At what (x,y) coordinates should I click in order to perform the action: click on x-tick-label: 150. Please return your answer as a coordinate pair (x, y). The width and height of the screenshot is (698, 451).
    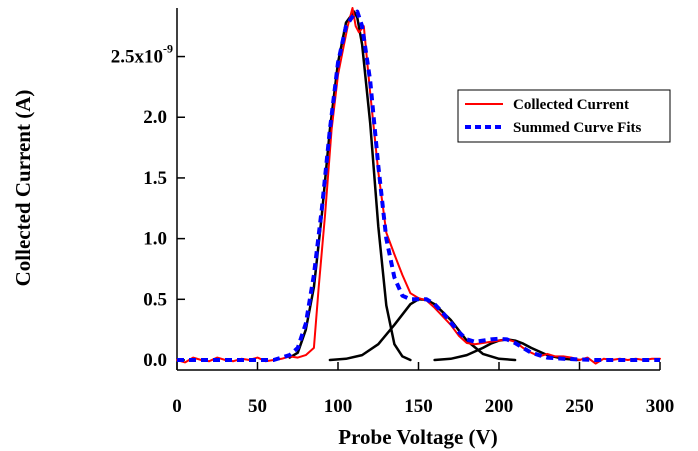
    Looking at the image, I should click on (418, 406).